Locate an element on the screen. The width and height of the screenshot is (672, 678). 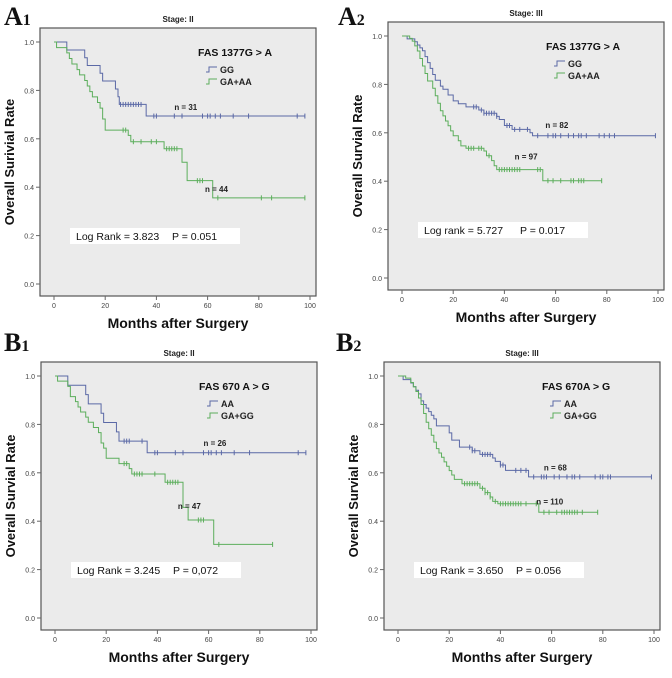
y-axis-label: Overall Surivial Rate is located at coordinates (9, 162).